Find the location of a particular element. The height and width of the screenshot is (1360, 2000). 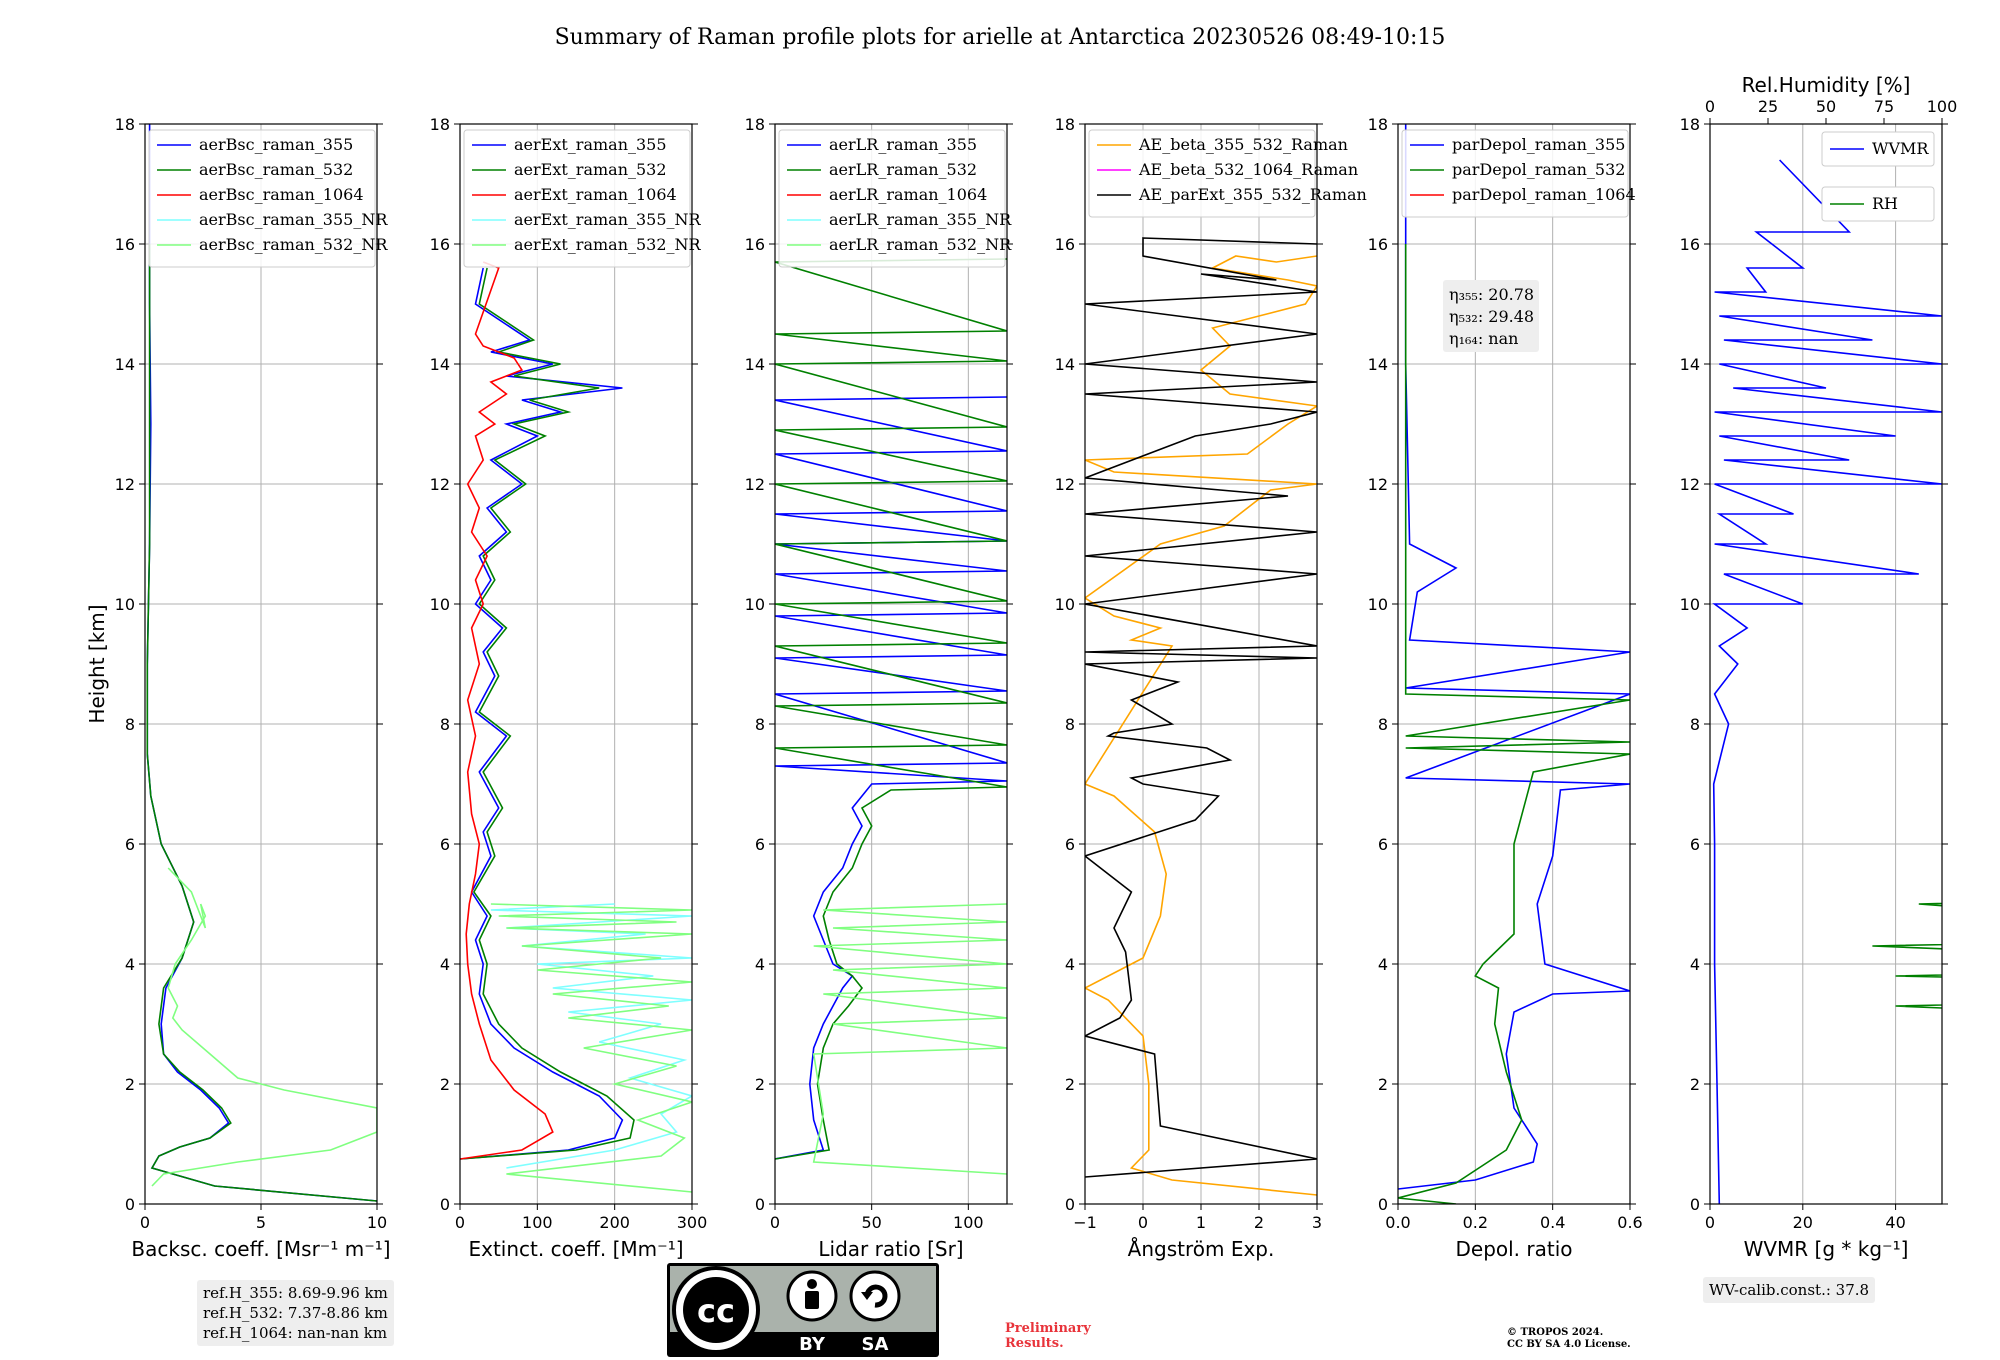

attribution-icon-head is located at coordinates (812, 1284).